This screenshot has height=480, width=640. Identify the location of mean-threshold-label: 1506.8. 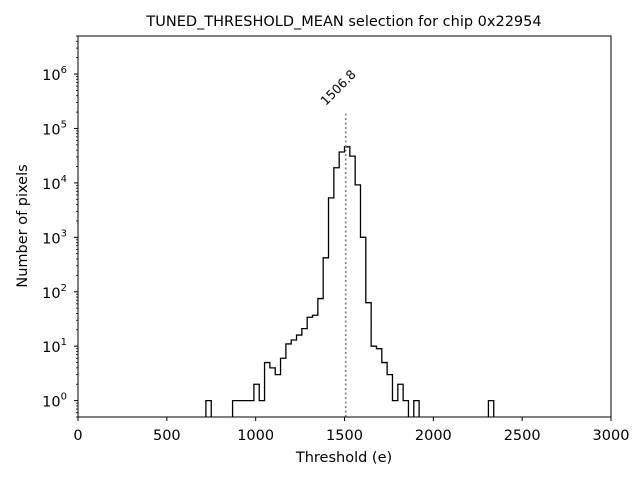
(338, 88).